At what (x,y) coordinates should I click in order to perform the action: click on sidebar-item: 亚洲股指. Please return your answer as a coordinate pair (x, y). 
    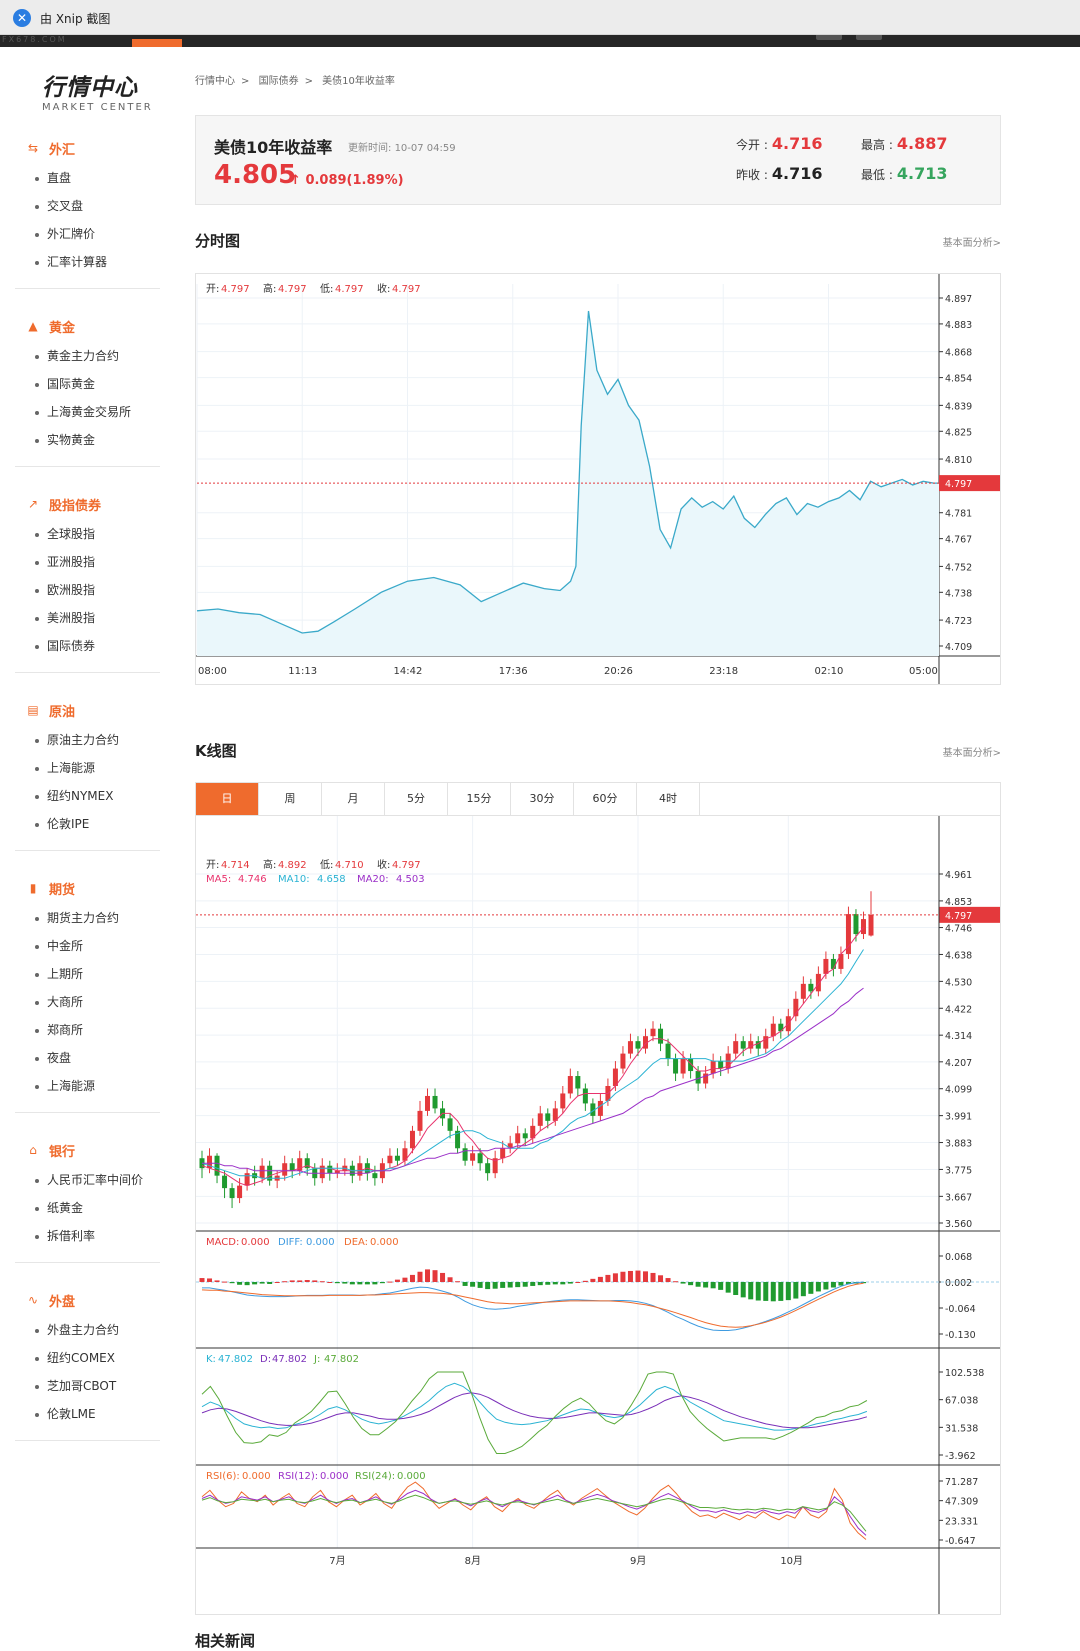
    Looking at the image, I should click on (87, 562).